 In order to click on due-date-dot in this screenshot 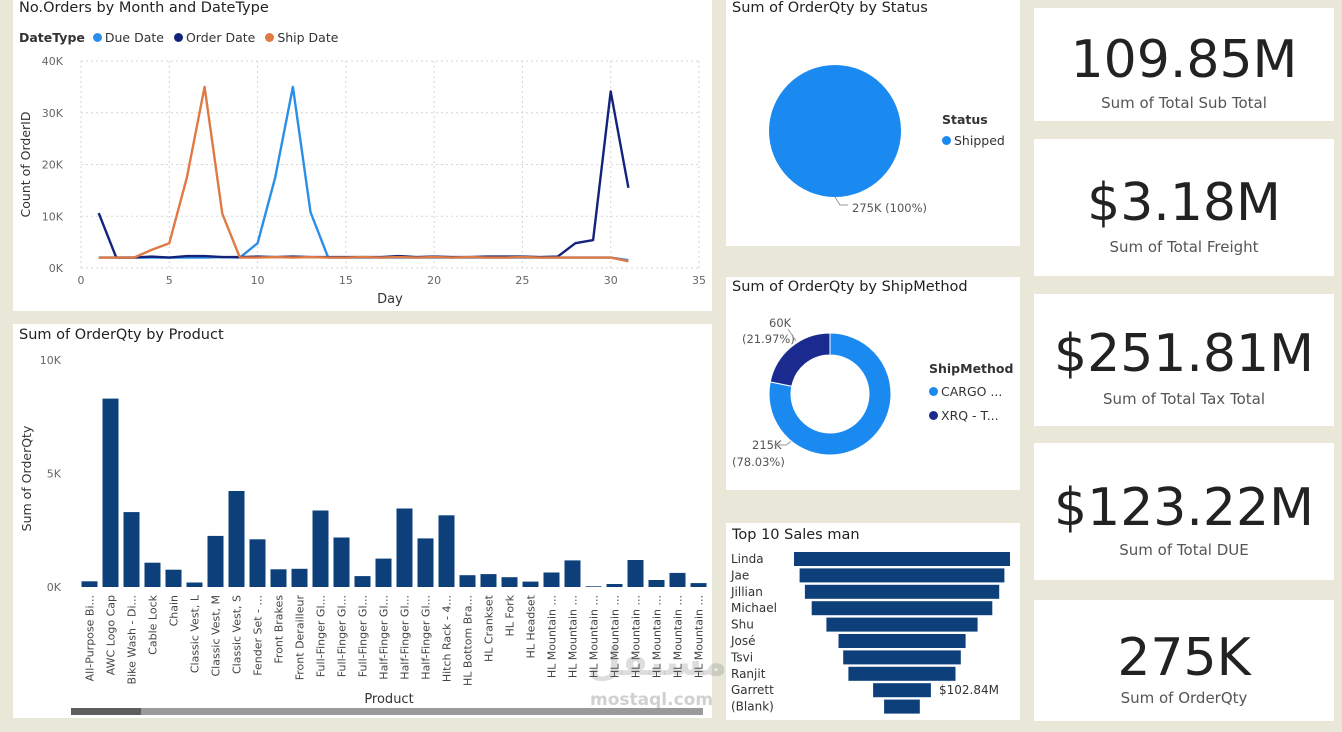, I will do `click(97, 37)`.